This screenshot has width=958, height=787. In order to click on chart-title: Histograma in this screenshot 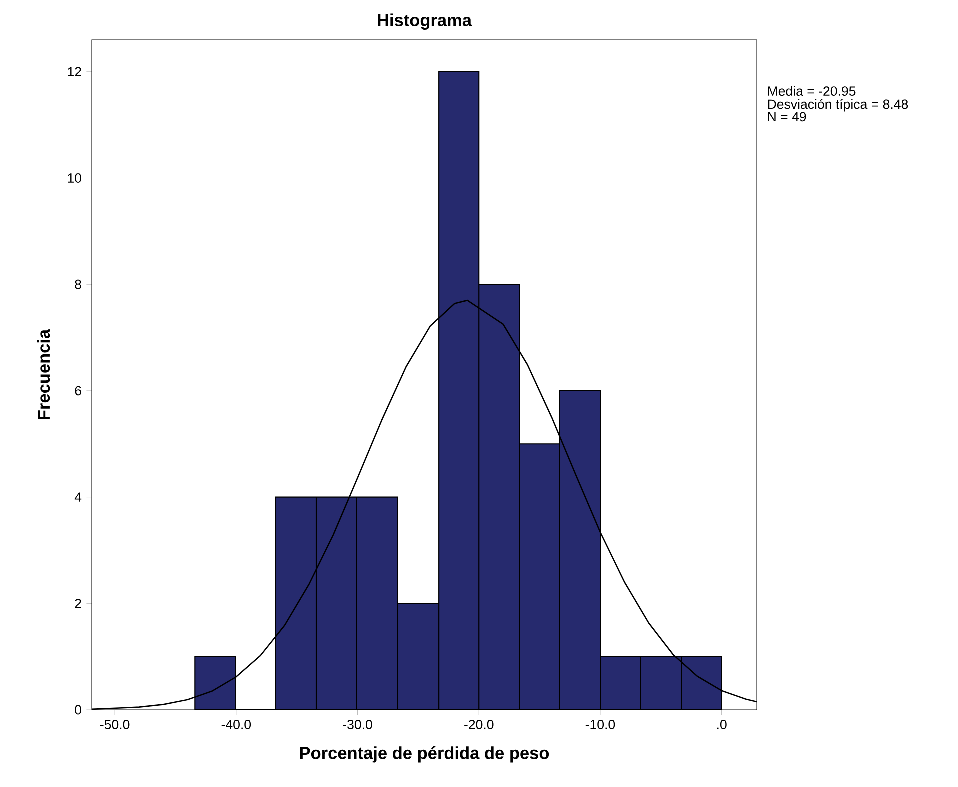, I will do `click(425, 22)`.